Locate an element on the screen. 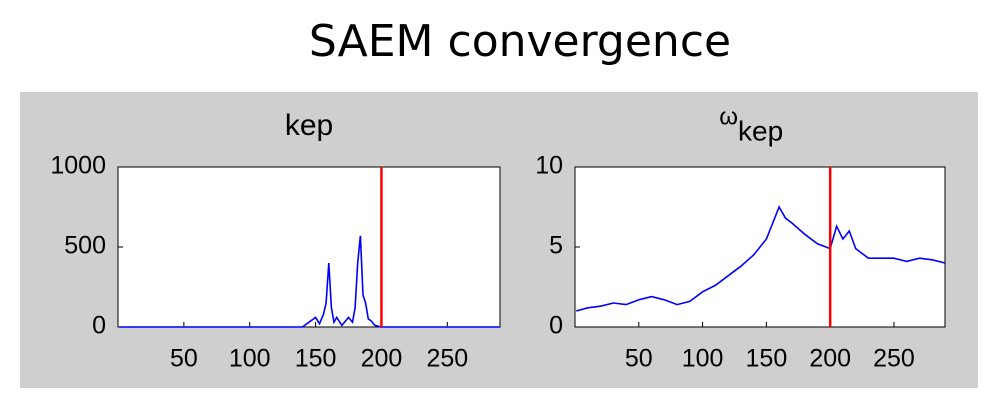 Image resolution: width=990 pixels, height=405 pixels. subplot-title-subscript: kep is located at coordinates (760, 130).